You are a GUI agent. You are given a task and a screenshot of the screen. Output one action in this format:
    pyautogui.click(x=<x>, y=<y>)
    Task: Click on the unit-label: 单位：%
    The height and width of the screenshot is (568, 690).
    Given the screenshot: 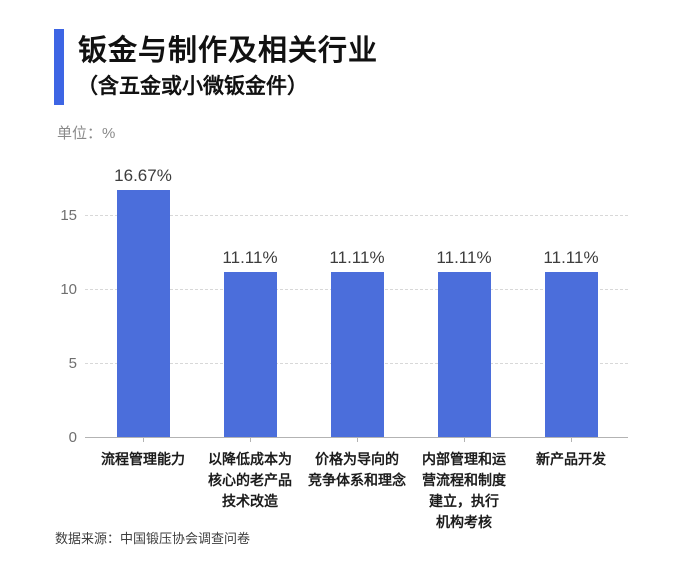 What is the action you would take?
    pyautogui.click(x=86, y=133)
    